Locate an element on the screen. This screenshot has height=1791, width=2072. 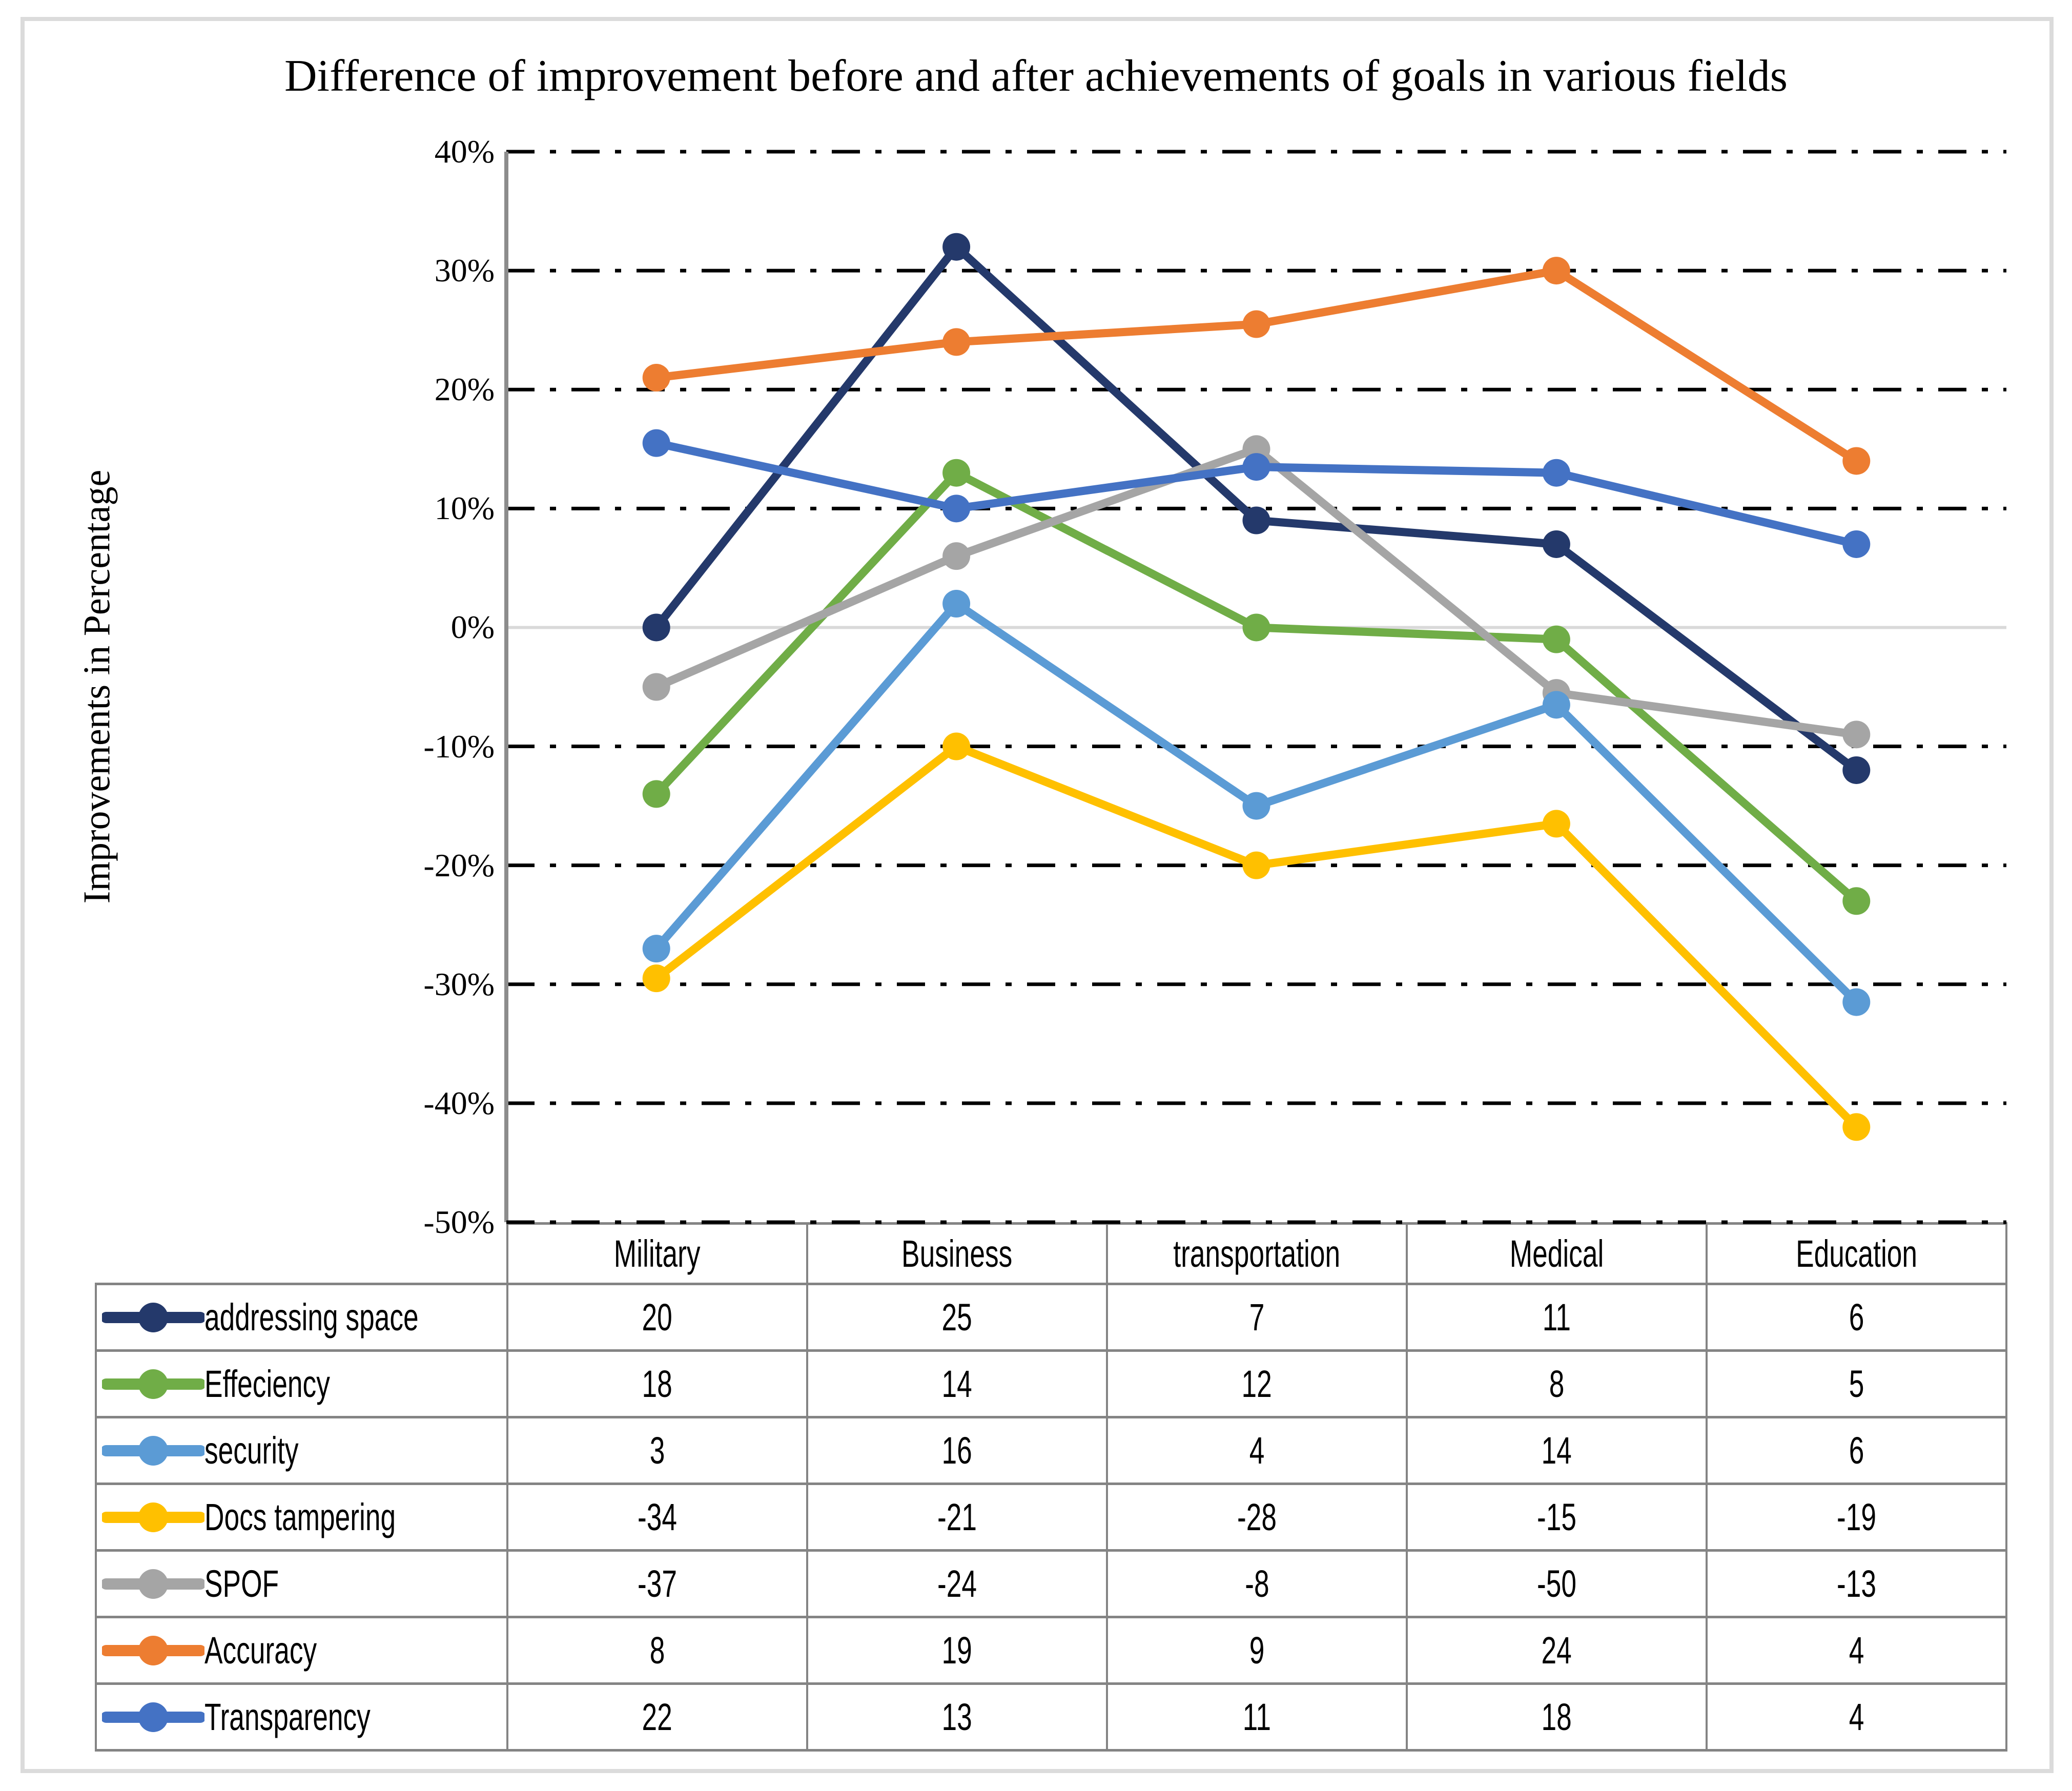
value-text: -50 is located at coordinates (1556, 1583).